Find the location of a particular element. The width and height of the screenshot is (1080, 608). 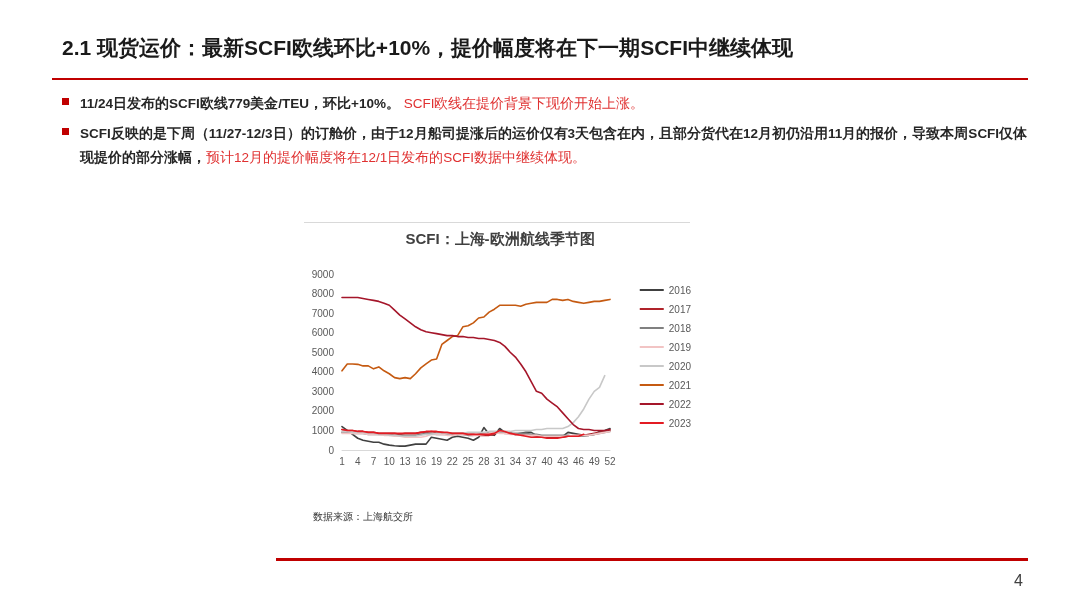

legend-label: 2022 is located at coordinates (680, 404).